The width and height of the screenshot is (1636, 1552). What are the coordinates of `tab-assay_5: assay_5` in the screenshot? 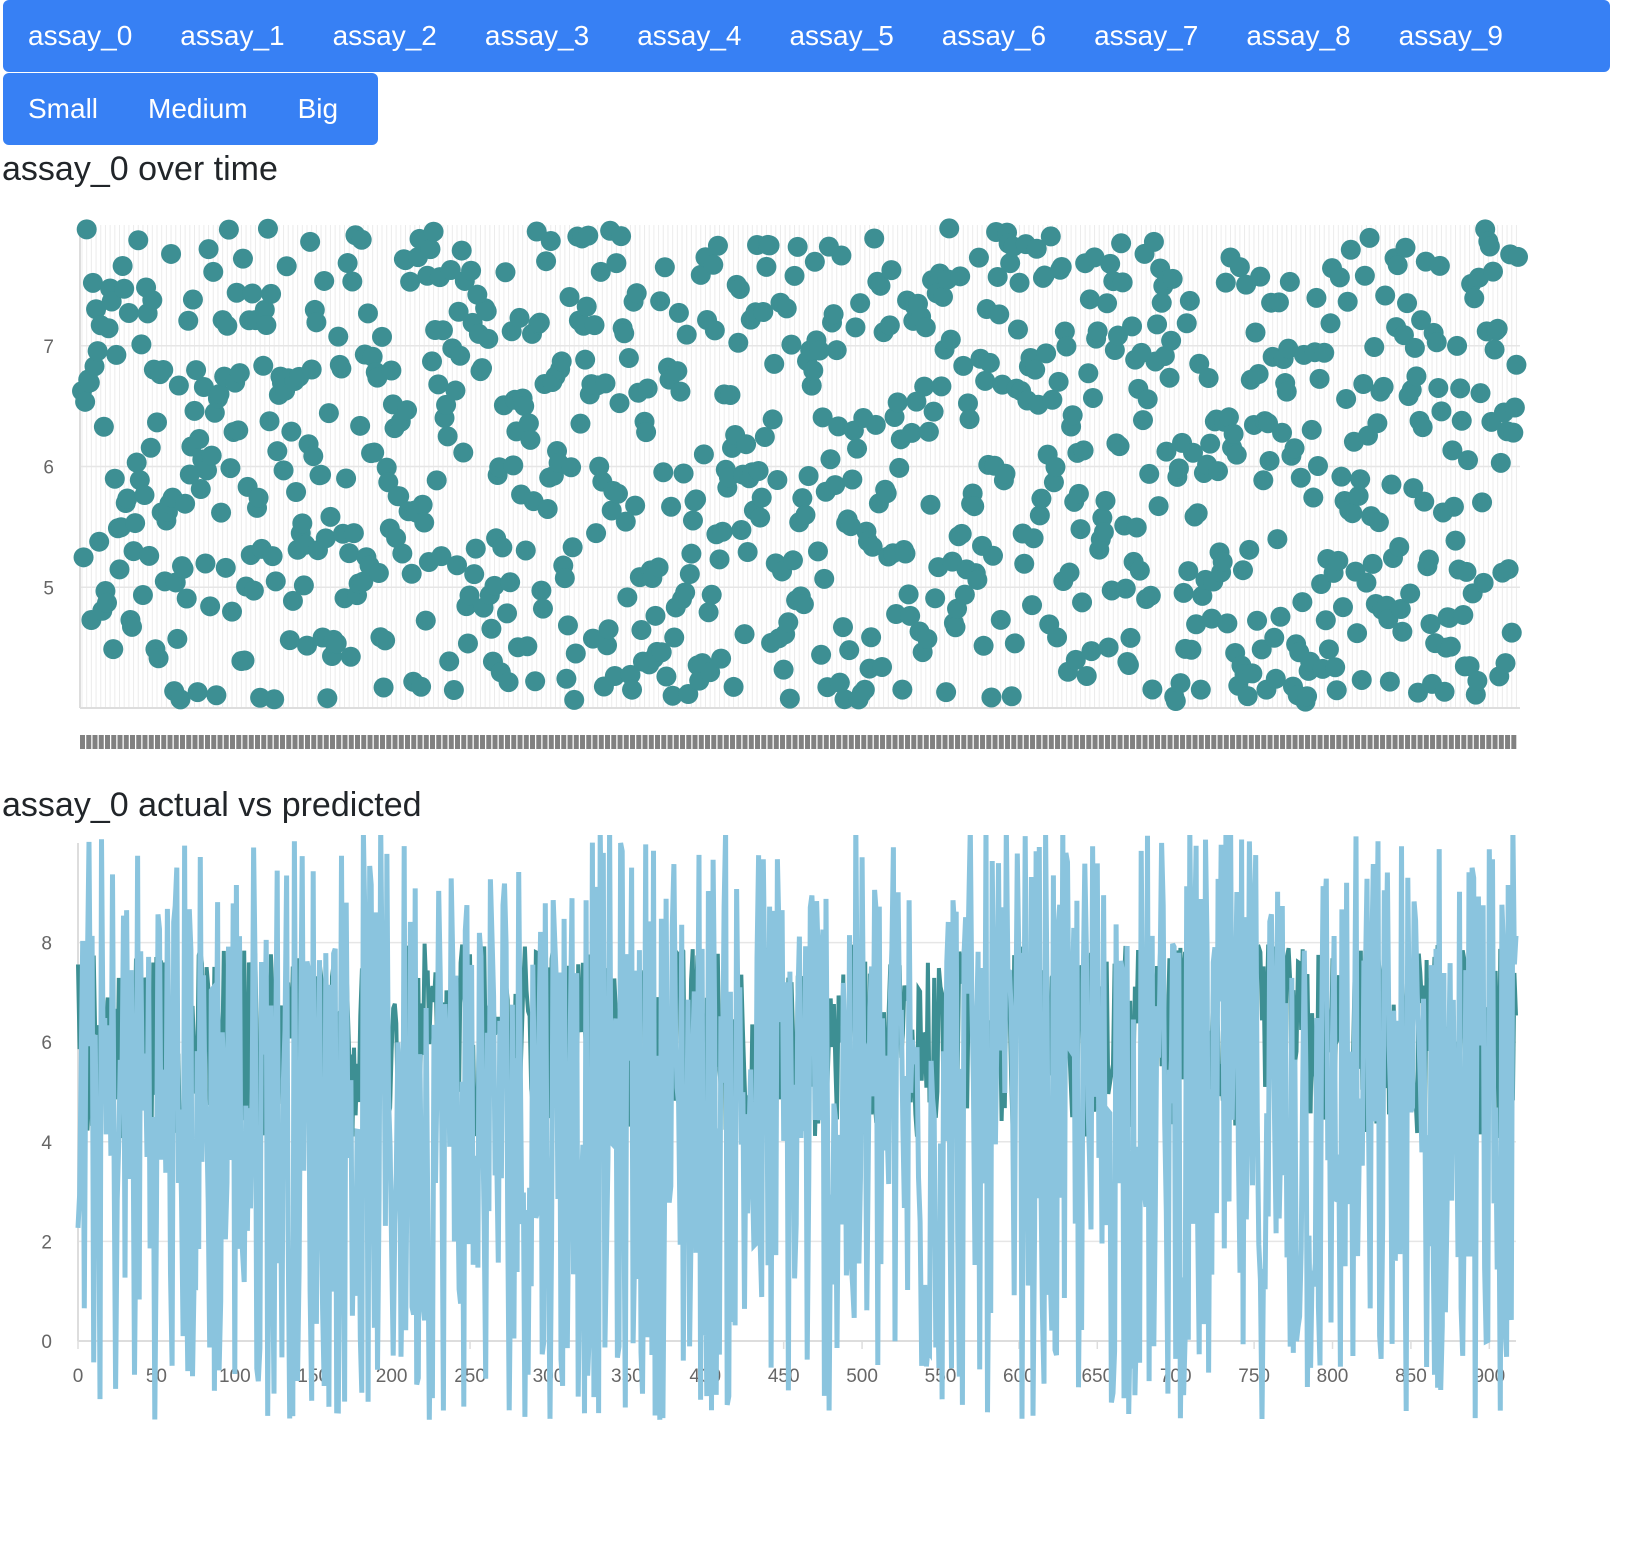 It's located at (841, 35).